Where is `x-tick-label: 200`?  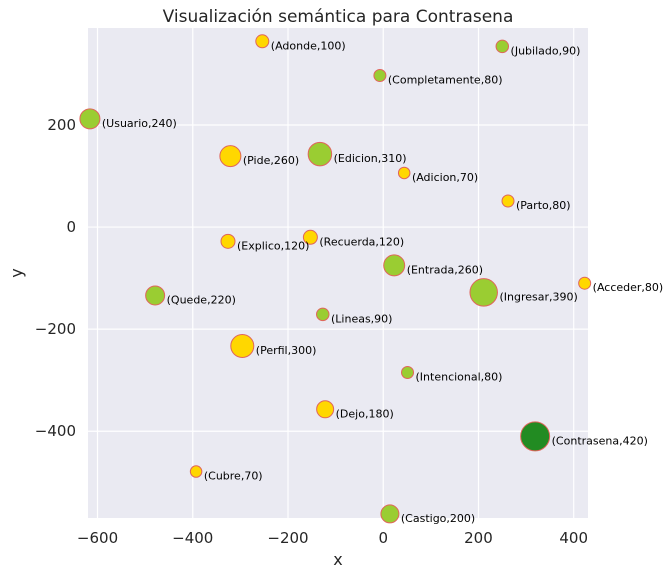 x-tick-label: 200 is located at coordinates (478, 538).